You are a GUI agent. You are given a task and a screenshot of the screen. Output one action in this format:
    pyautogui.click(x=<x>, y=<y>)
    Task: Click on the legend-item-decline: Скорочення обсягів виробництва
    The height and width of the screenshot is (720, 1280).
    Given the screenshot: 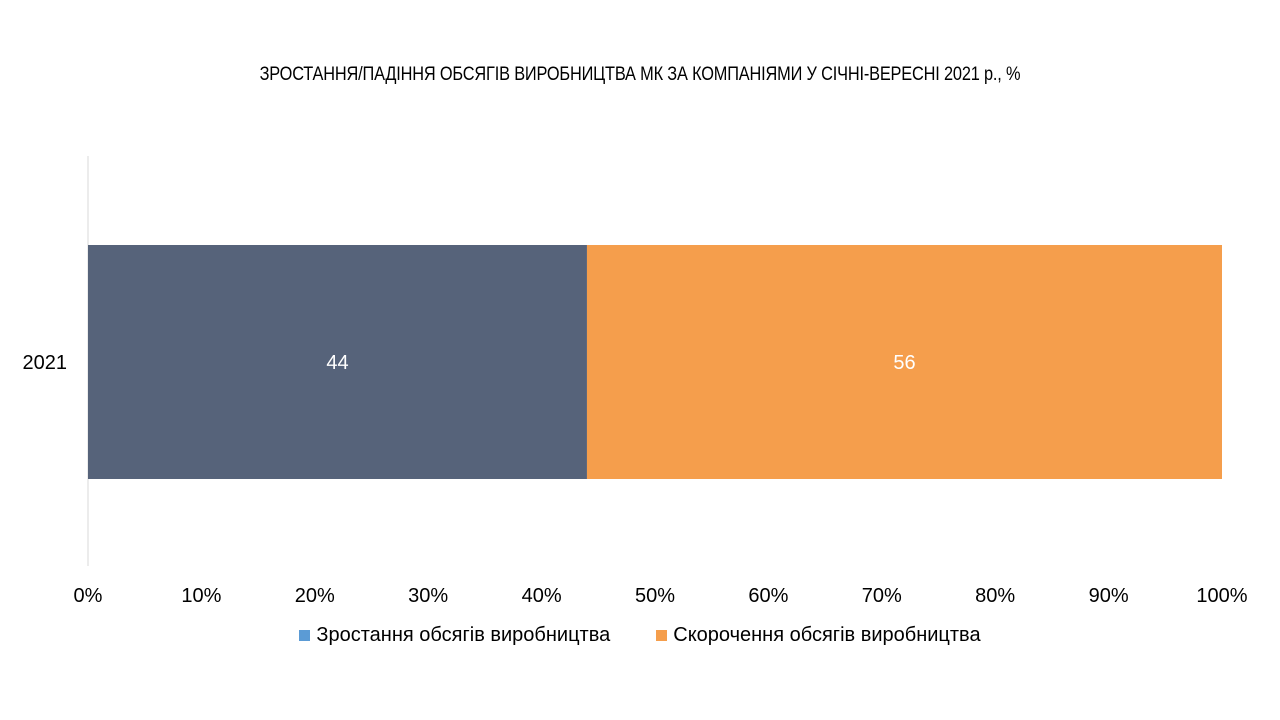 What is the action you would take?
    pyautogui.click(x=818, y=635)
    